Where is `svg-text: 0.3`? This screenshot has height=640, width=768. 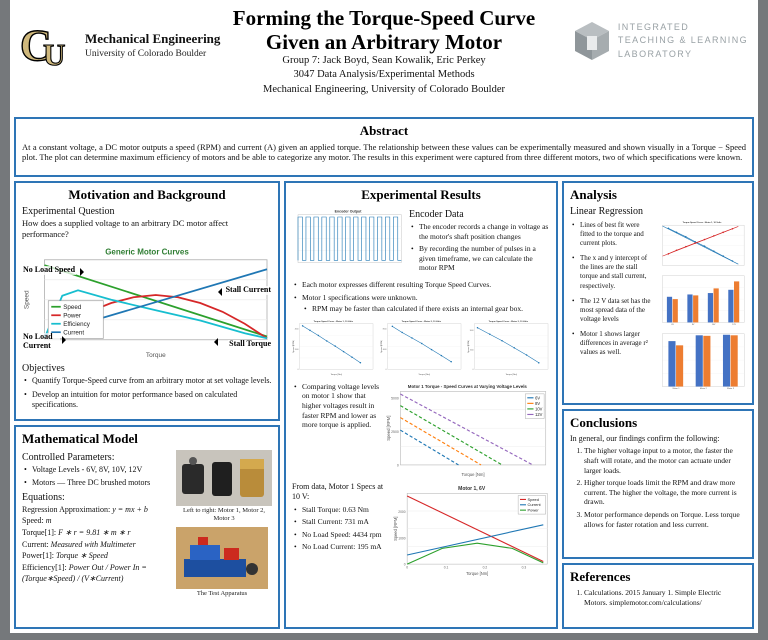 svg-text: 0.3 is located at coordinates (523, 567).